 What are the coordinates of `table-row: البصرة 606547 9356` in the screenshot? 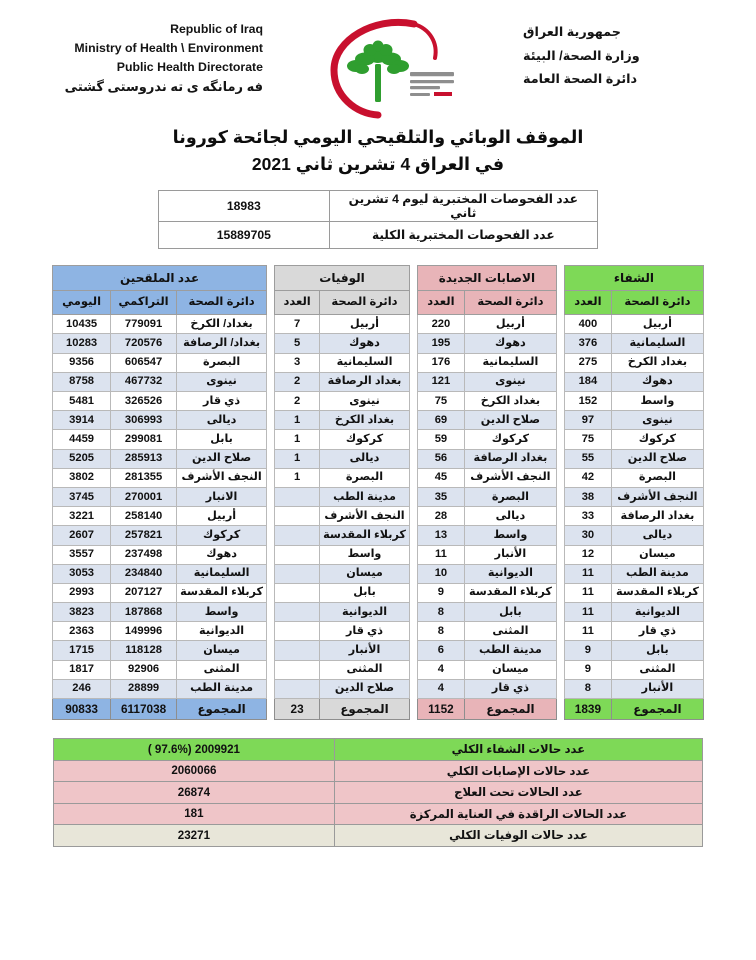 It's located at (160, 362).